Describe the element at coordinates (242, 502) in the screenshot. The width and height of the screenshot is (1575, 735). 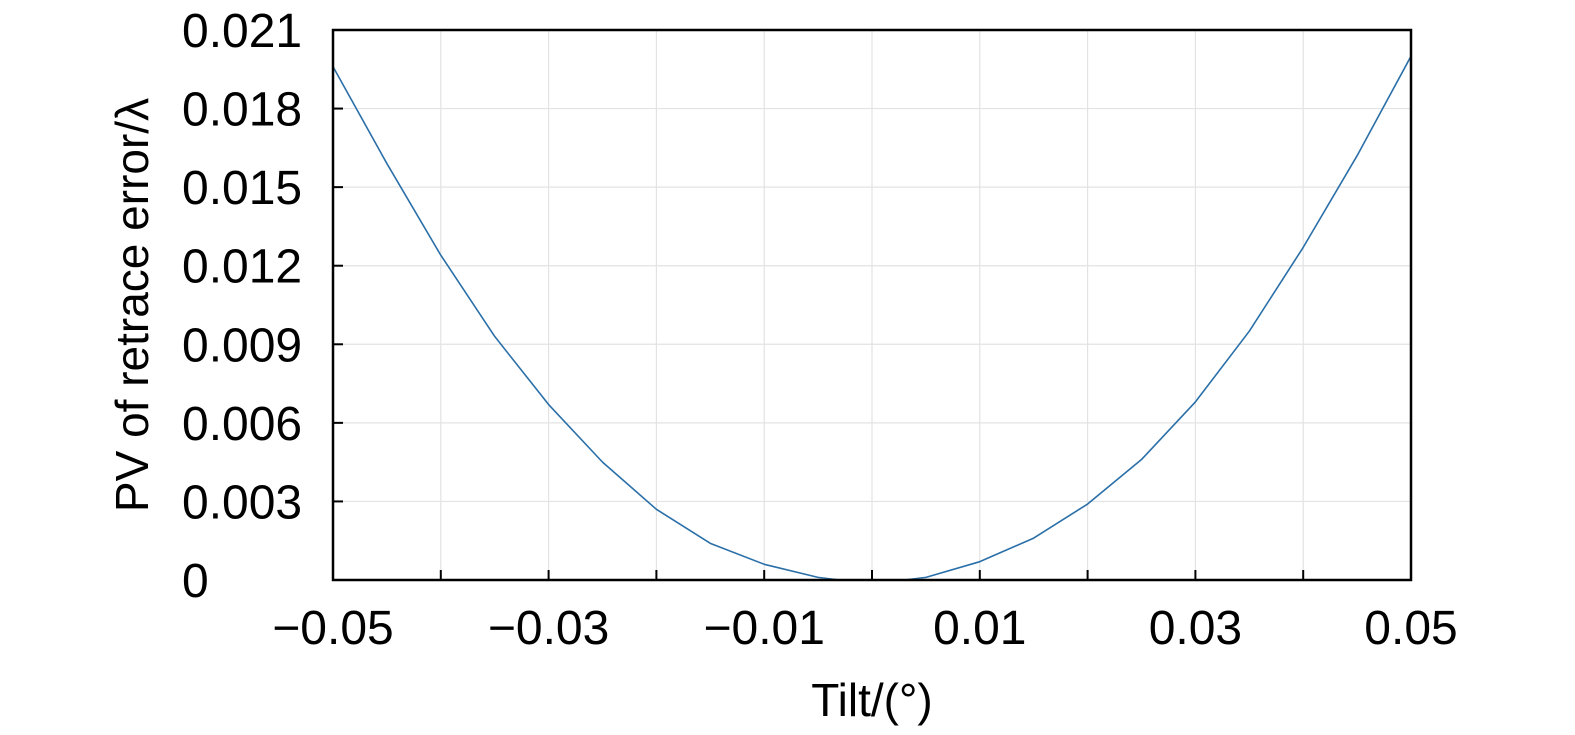
I see `y-tick-label: 0.003` at that location.